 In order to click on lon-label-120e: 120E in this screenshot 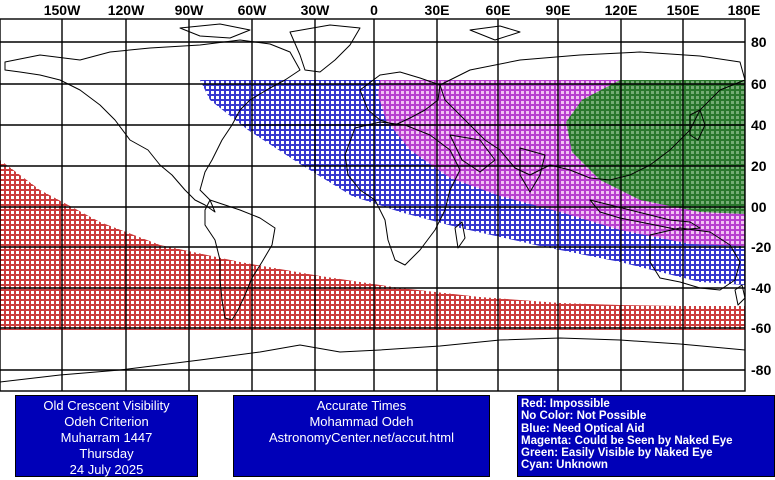, I will do `click(621, 10)`.